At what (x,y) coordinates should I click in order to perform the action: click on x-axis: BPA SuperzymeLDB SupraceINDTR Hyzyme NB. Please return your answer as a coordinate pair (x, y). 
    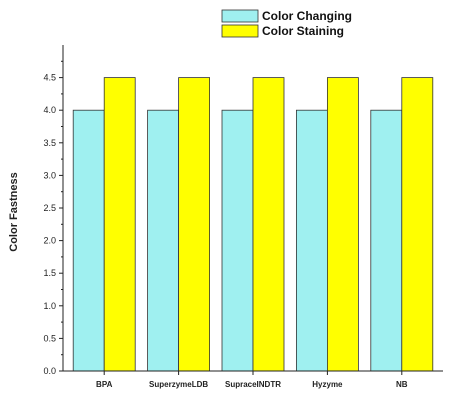
    Looking at the image, I should click on (253, 379).